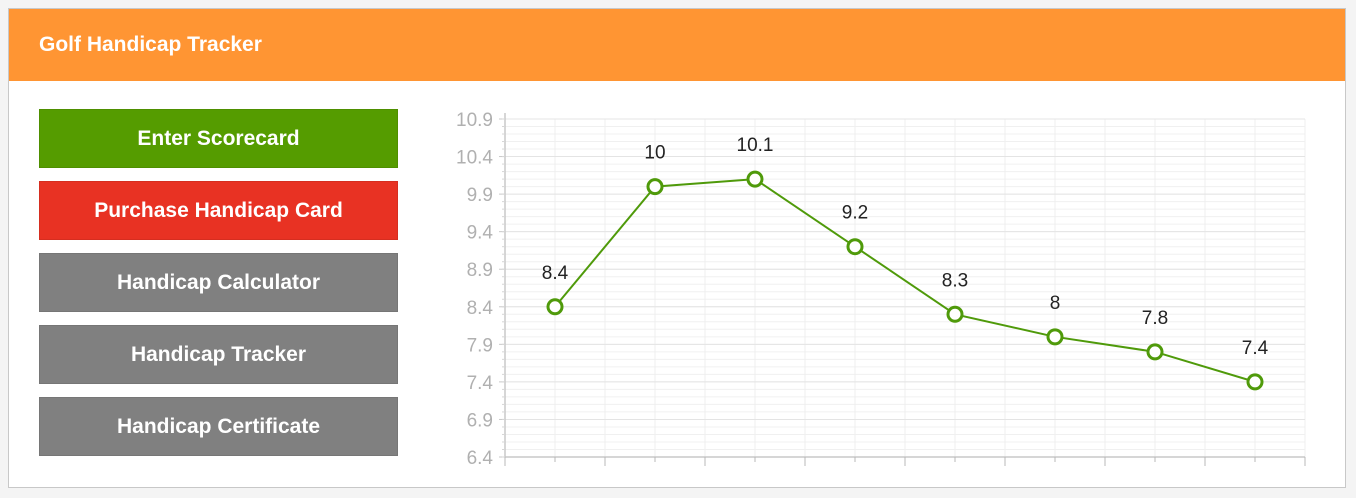  I want to click on handicap-certificate-button: Handicap Certificate, so click(218, 426).